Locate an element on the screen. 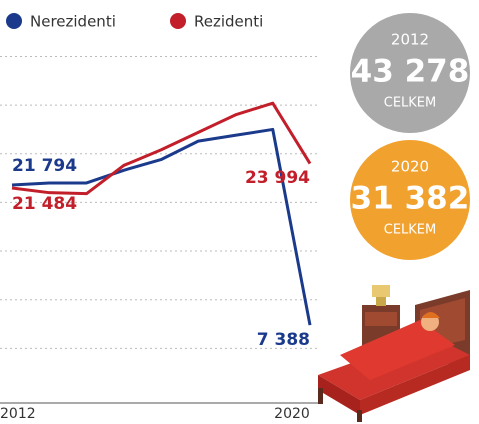 This screenshot has height=424, width=479. series-line is located at coordinates (161, 148).